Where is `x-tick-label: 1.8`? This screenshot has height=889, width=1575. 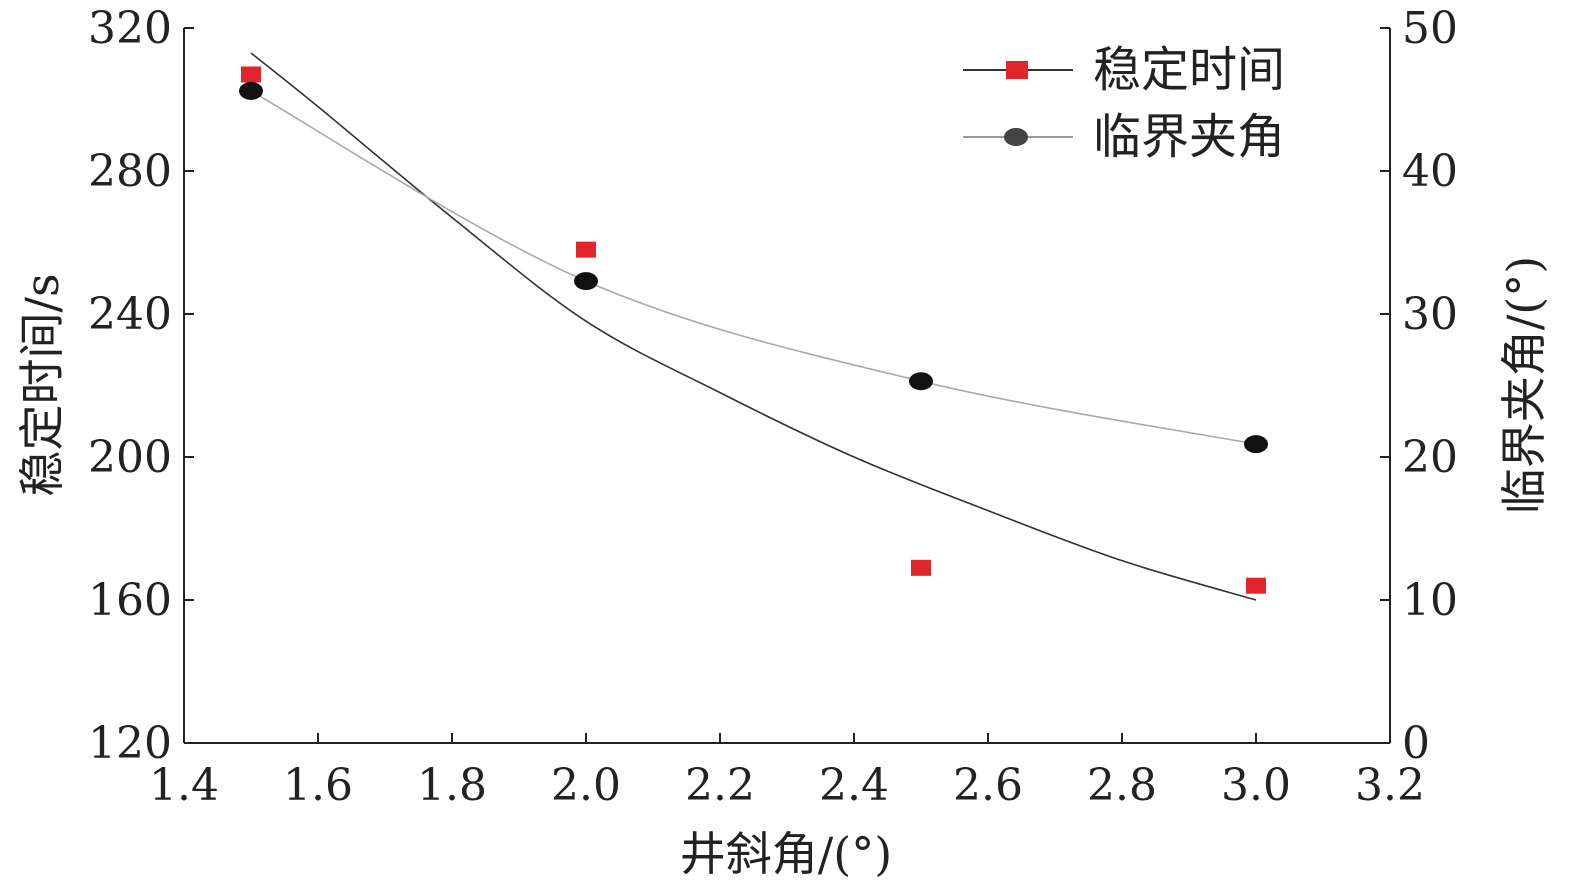 x-tick-label: 1.8 is located at coordinates (452, 785).